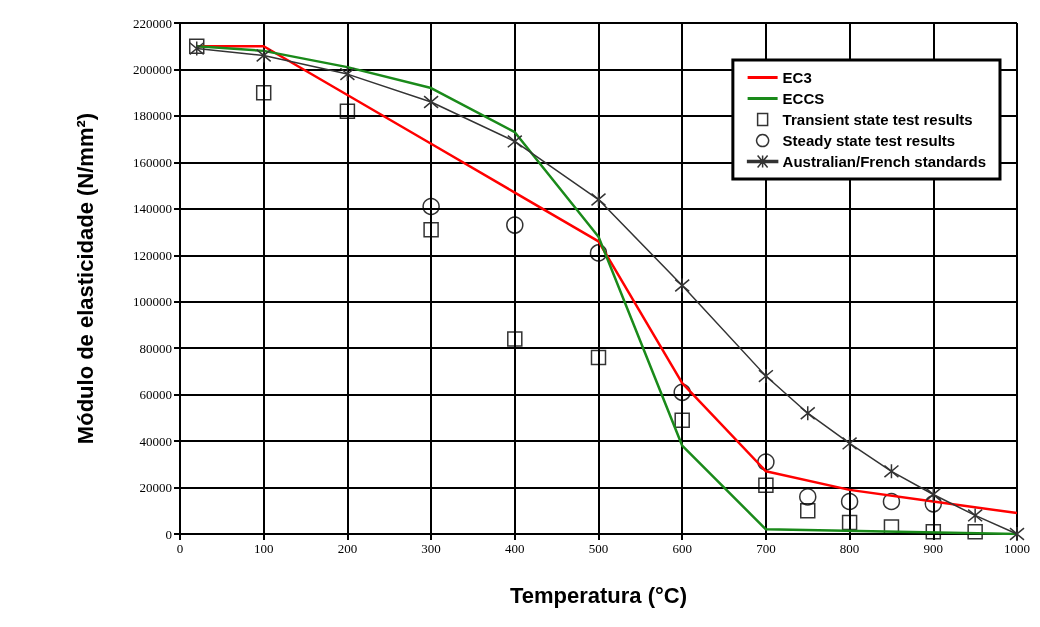  I want to click on x-tick-label: 700, so click(766, 548).